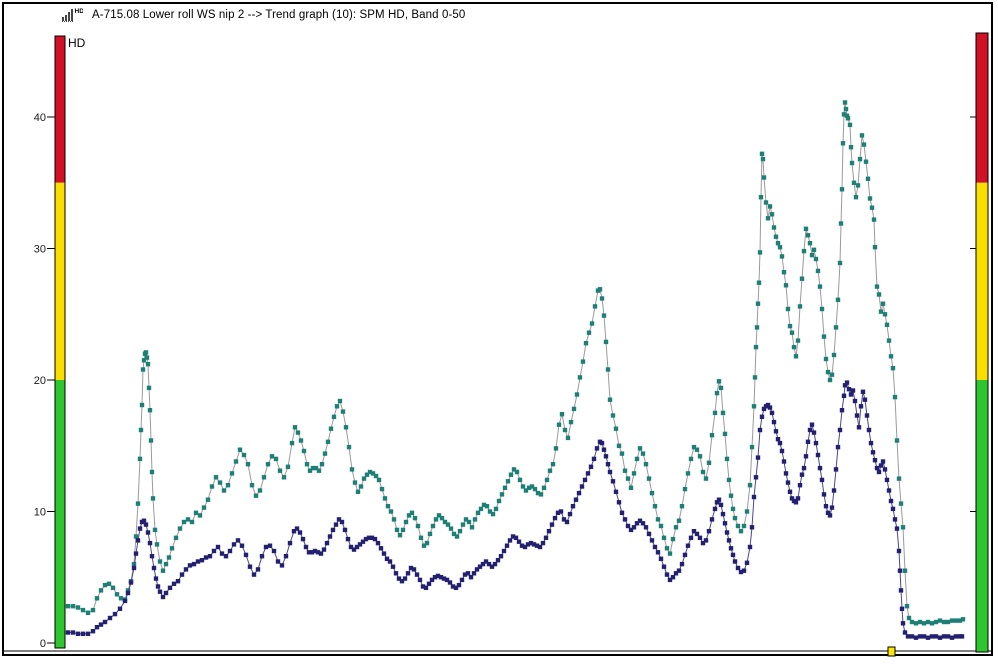  What do you see at coordinates (79, 11) in the screenshot?
I see `icon-hd-superscript: HD` at bounding box center [79, 11].